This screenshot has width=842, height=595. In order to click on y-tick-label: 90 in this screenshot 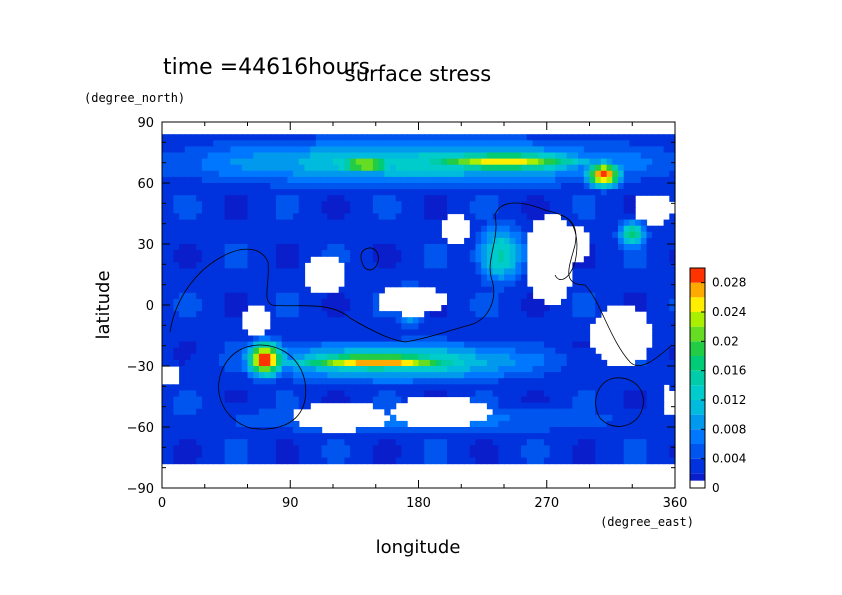, I will do `click(145, 123)`.